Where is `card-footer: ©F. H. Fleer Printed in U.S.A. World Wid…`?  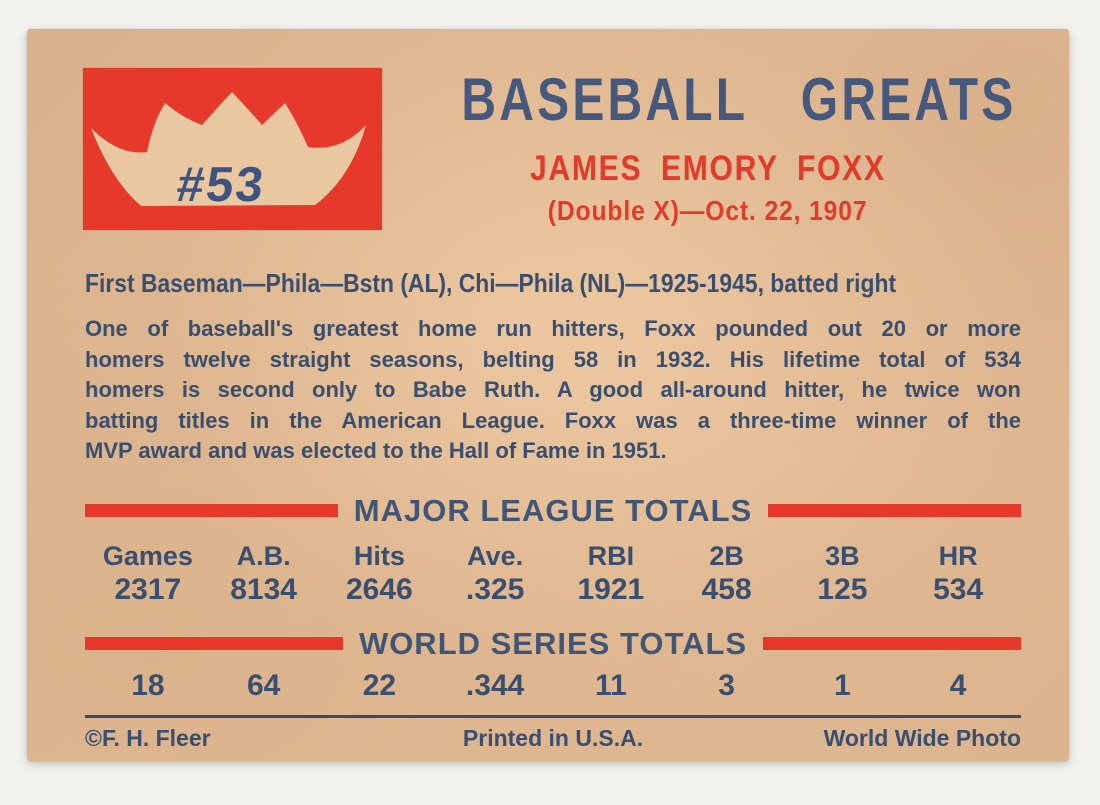 card-footer: ©F. H. Fleer Printed in U.S.A. World Wid… is located at coordinates (553, 738).